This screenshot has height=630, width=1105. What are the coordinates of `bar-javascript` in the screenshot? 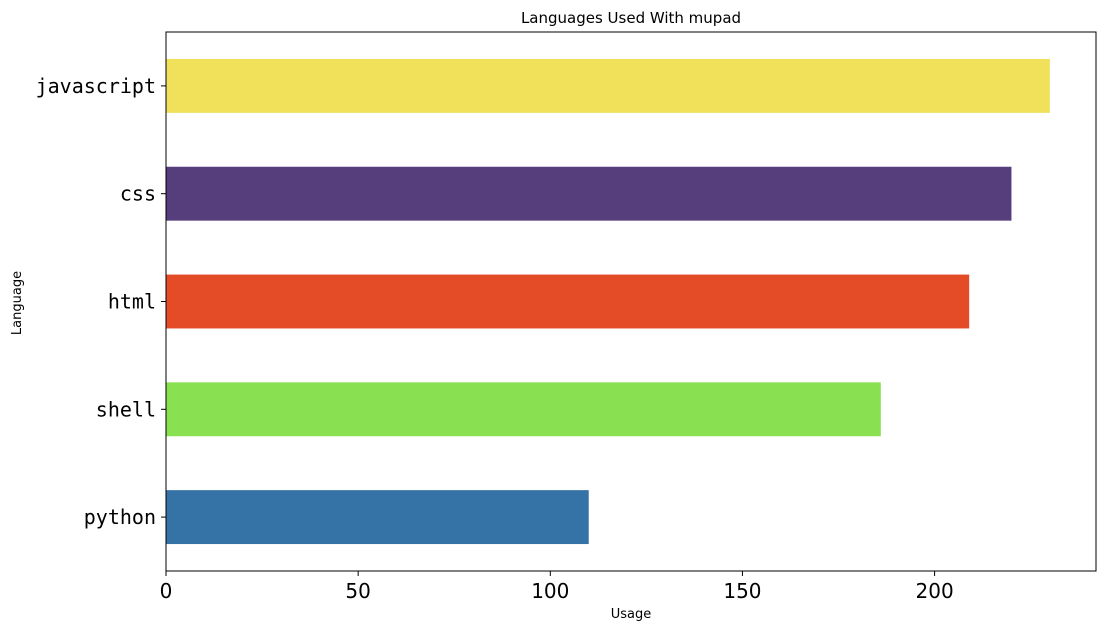 It's located at (608, 85).